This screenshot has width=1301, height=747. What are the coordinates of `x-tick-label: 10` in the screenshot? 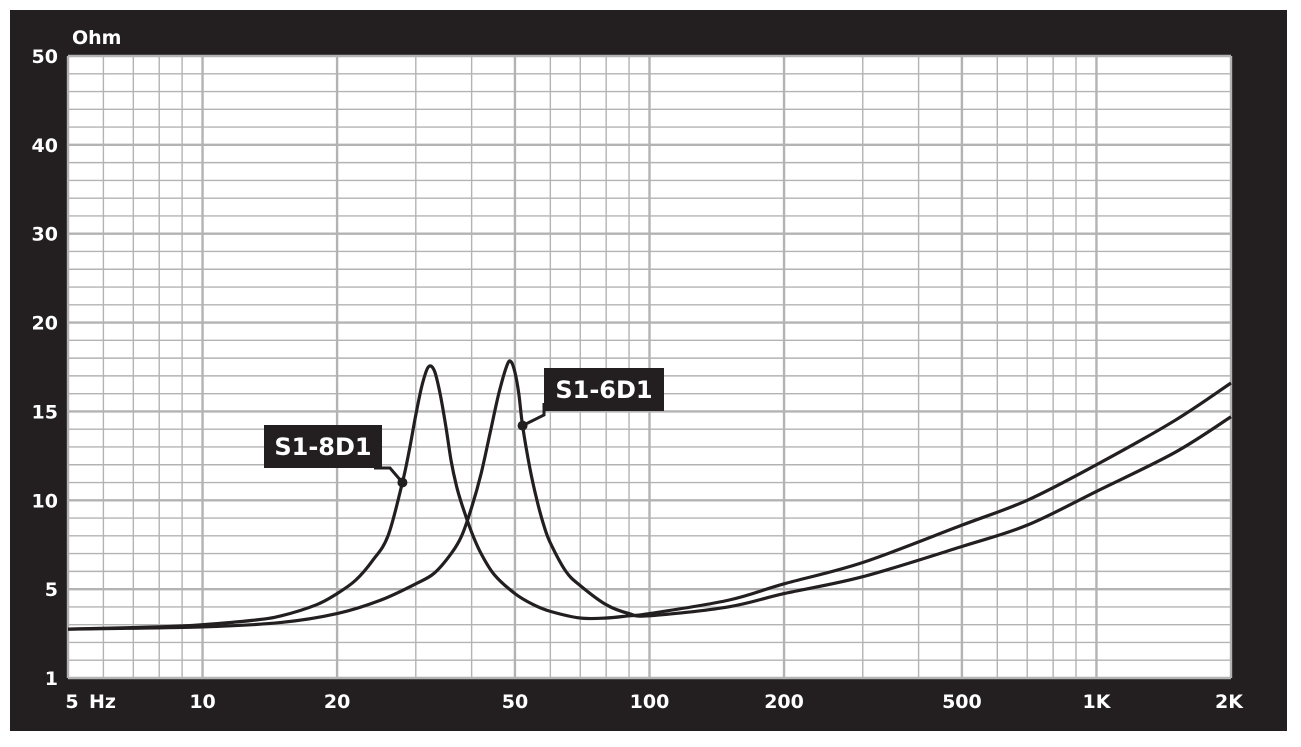 It's located at (202, 702).